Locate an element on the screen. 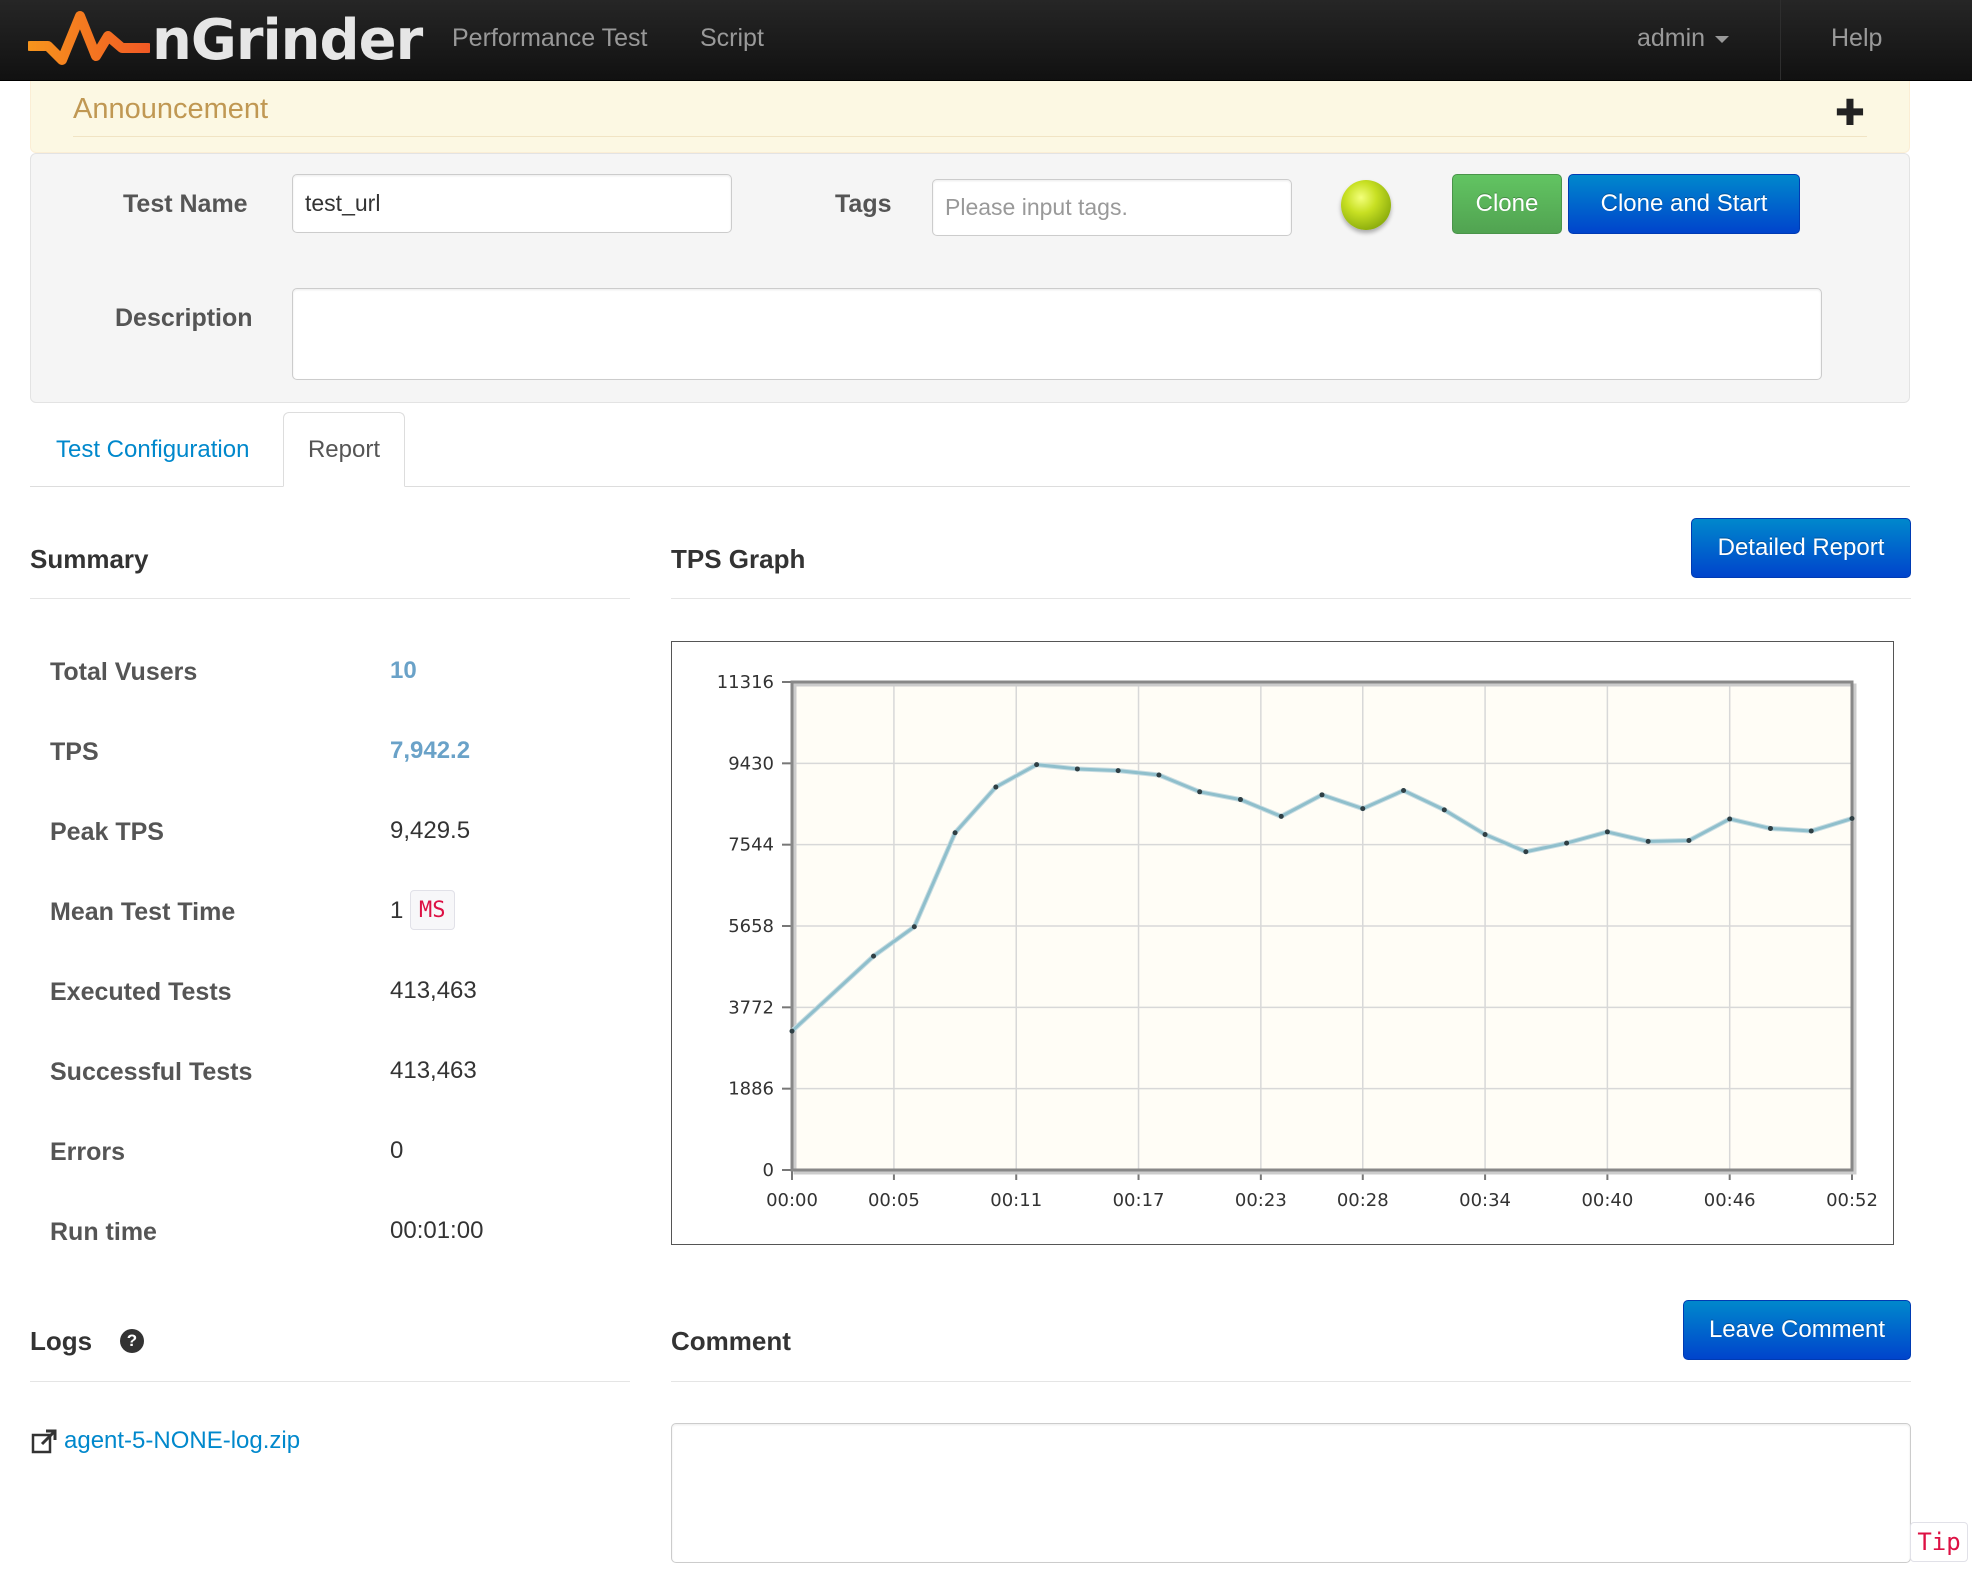 Image resolution: width=1972 pixels, height=1596 pixels. chart-y-tick-label: 0 is located at coordinates (768, 1170).